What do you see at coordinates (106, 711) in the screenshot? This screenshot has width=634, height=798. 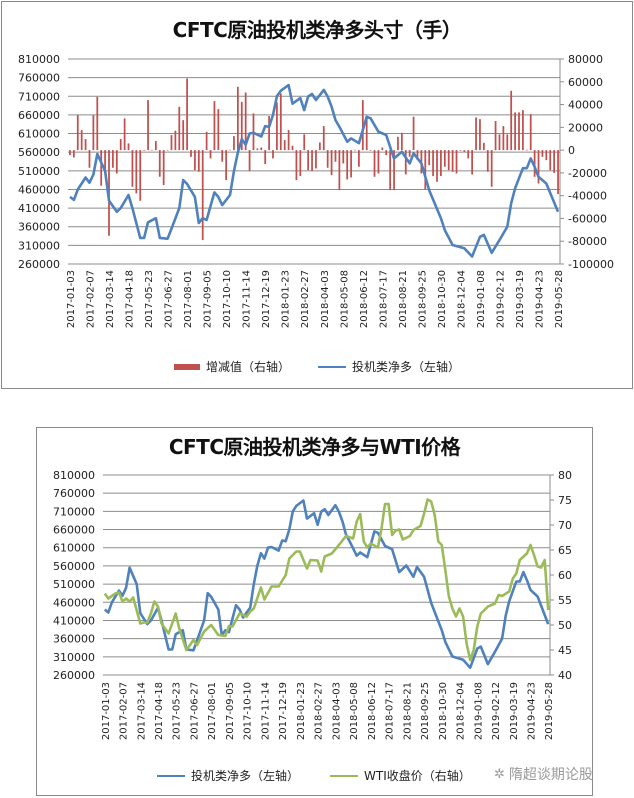 I see `x-tick-label: 2017-01-03` at bounding box center [106, 711].